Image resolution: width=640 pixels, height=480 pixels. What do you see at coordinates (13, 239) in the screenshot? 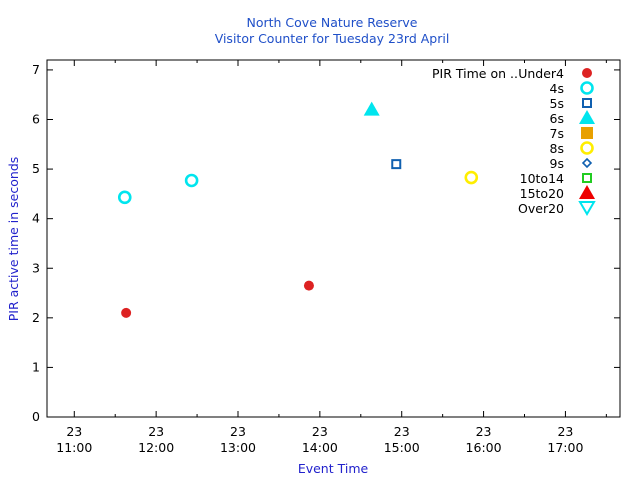
I see `y-axis-label: PIR active time in seconds` at bounding box center [13, 239].